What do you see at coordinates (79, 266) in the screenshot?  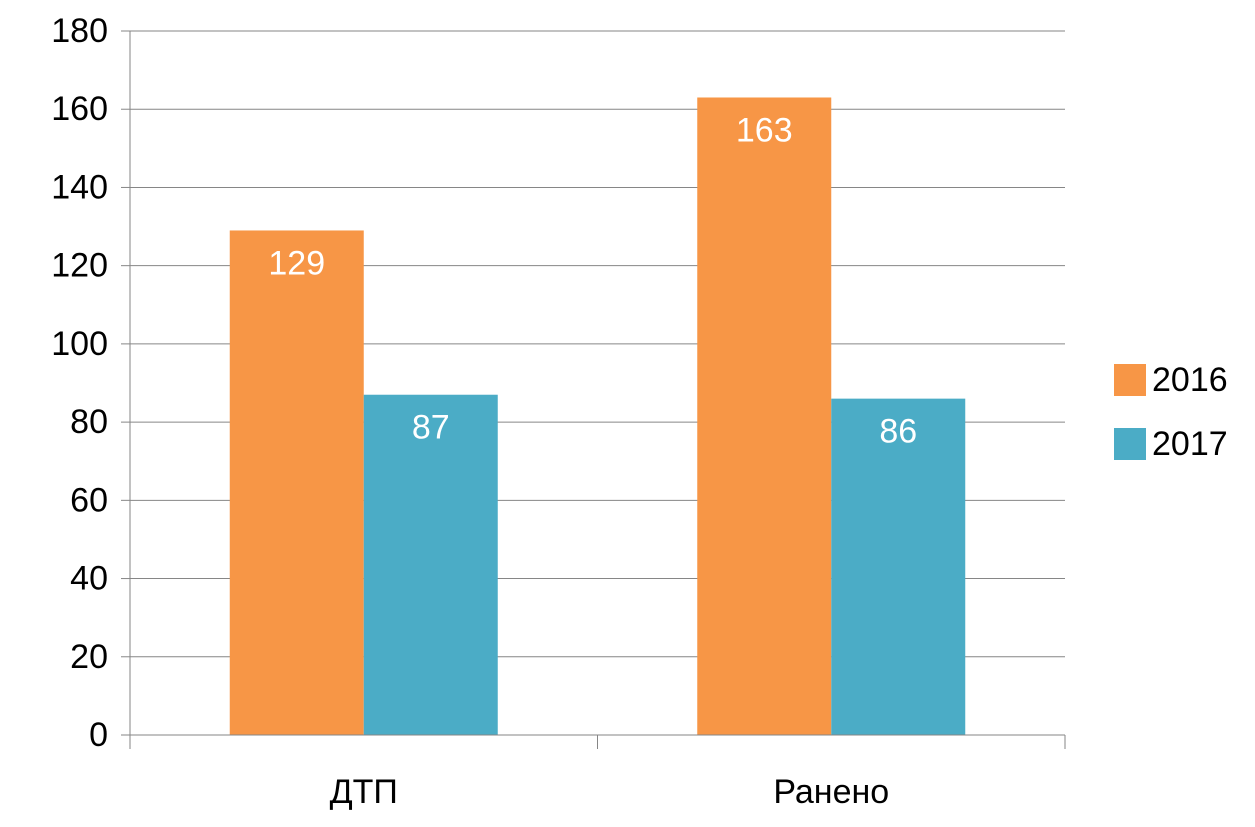 I see `y-tick-label: 120` at bounding box center [79, 266].